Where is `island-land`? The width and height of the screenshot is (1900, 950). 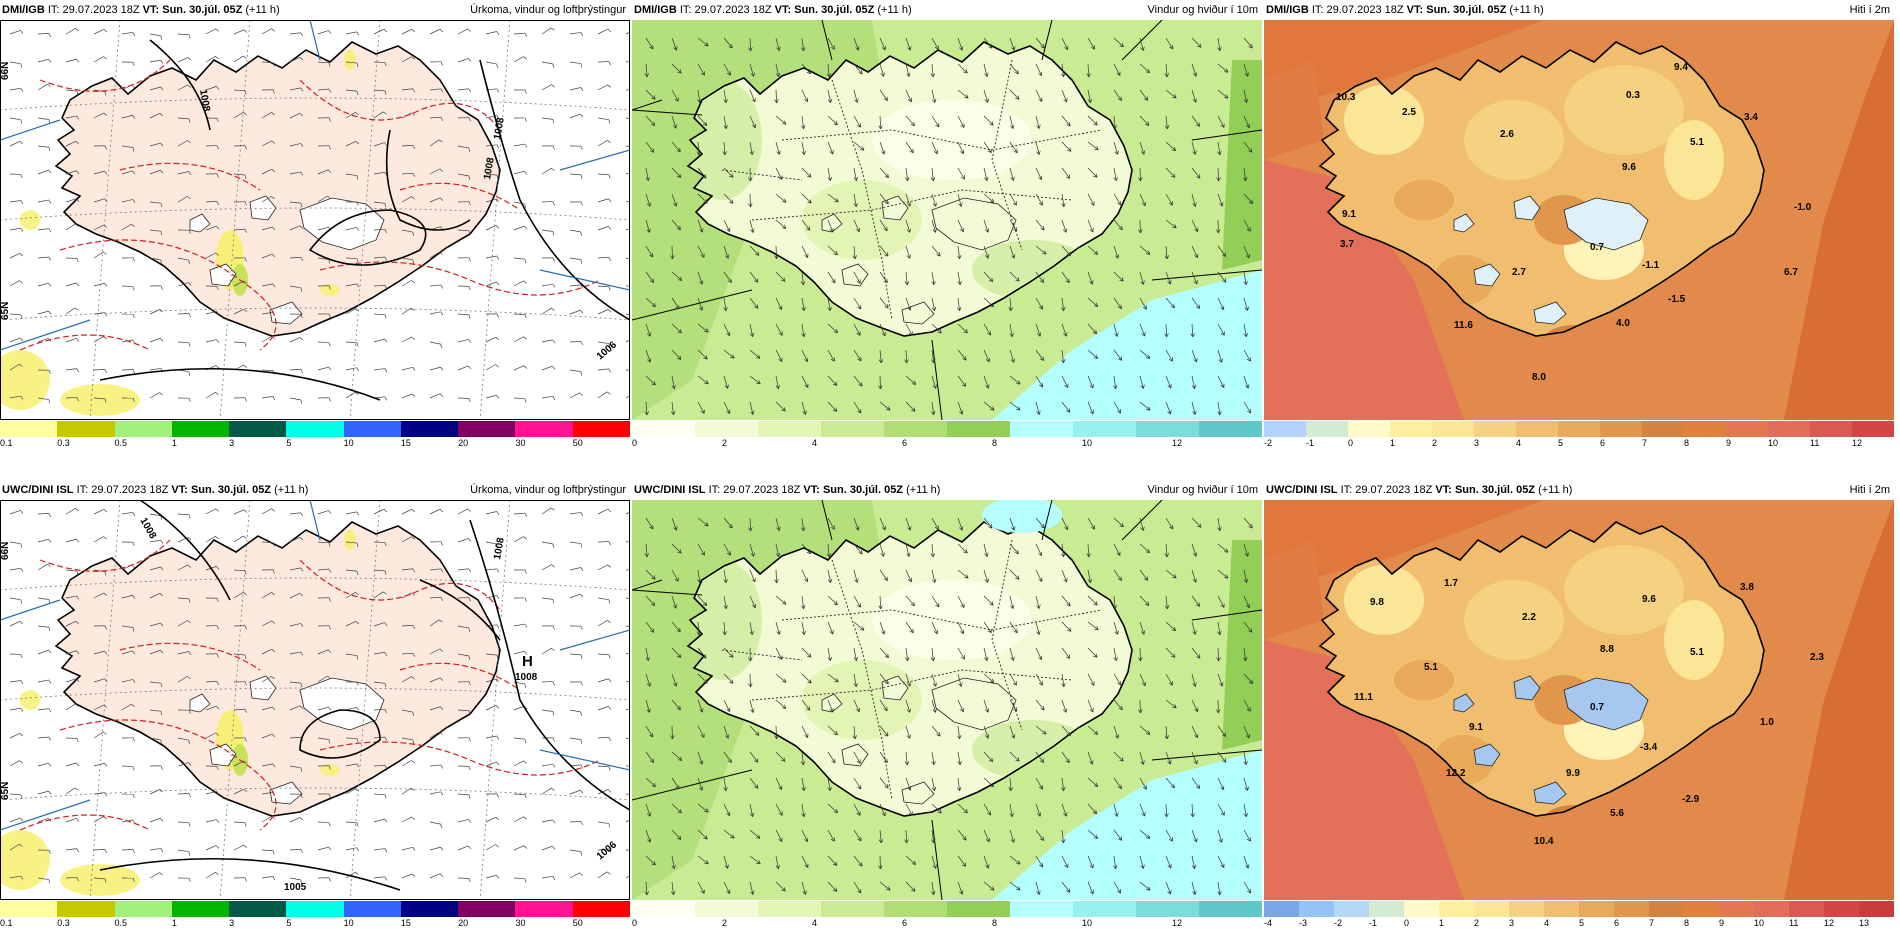
island-land is located at coordinates (278, 669).